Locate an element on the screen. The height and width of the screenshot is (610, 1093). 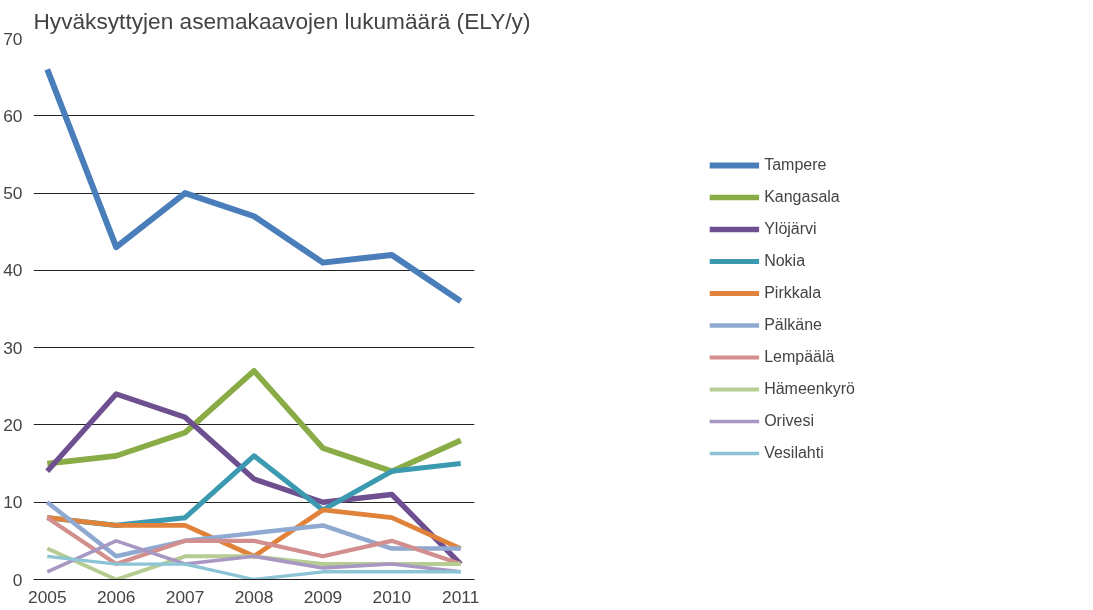
legend-label: Nokia is located at coordinates (785, 260).